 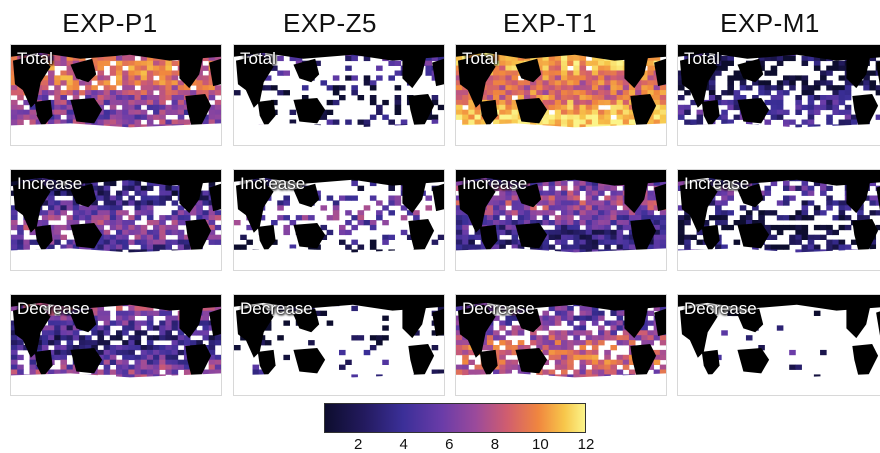 What do you see at coordinates (116, 345) in the screenshot?
I see `map-panel-exp-p1-decrease: Decrease` at bounding box center [116, 345].